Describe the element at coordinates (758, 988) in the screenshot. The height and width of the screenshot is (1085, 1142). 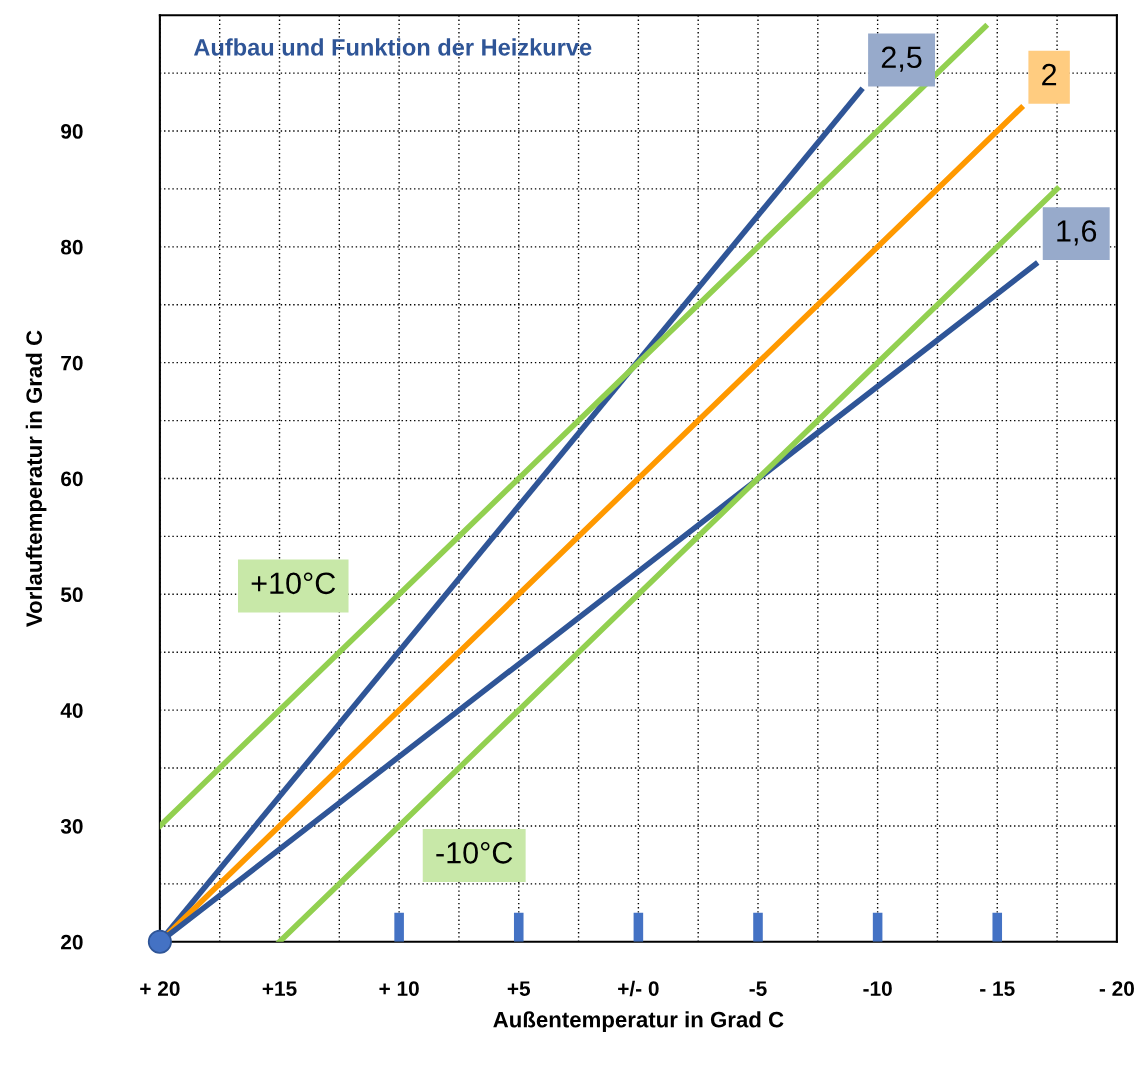
I see `x-tick-label: -5` at that location.